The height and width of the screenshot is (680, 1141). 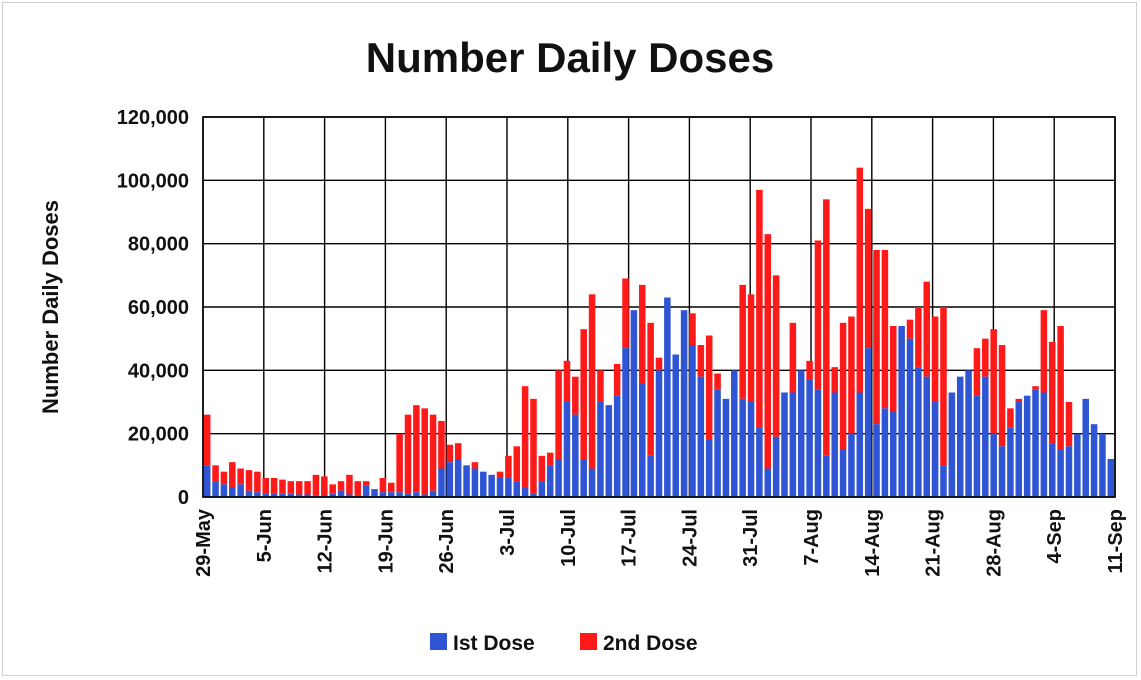 I want to click on x-tick-label: 26-Jun, so click(x=447, y=541).